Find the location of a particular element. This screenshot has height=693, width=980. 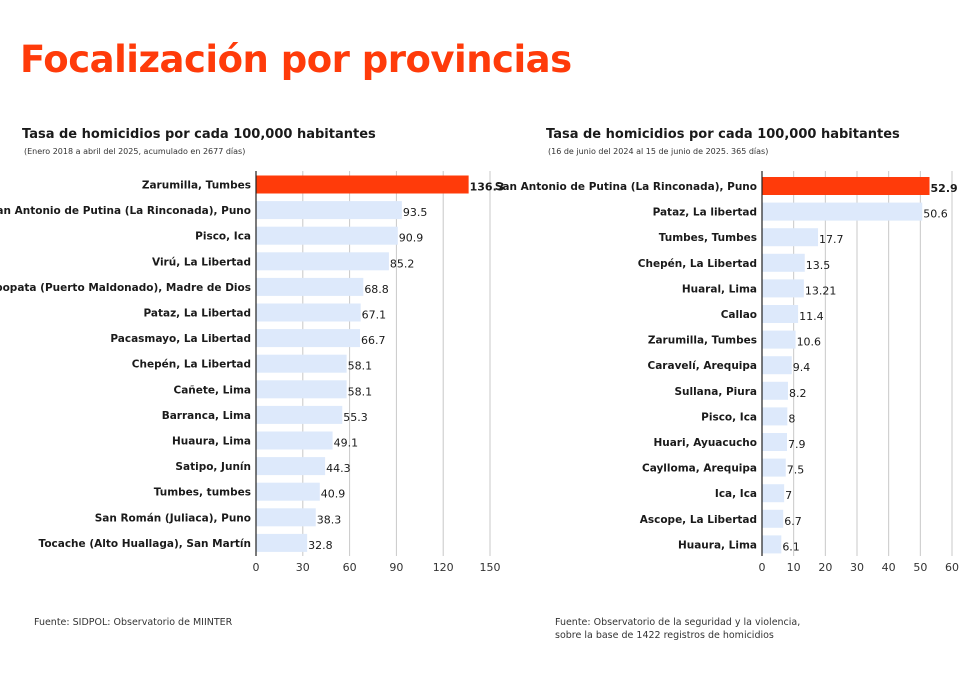

right-category-label: Caylloma, Arequipa is located at coordinates (699, 469).